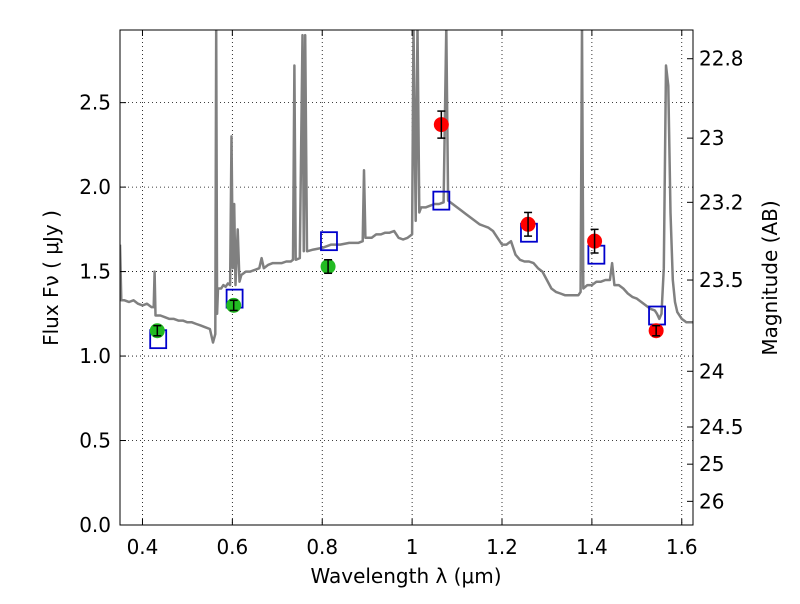  Describe the element at coordinates (721, 280) in the screenshot. I see `y2-tick-label: 23.5` at that location.